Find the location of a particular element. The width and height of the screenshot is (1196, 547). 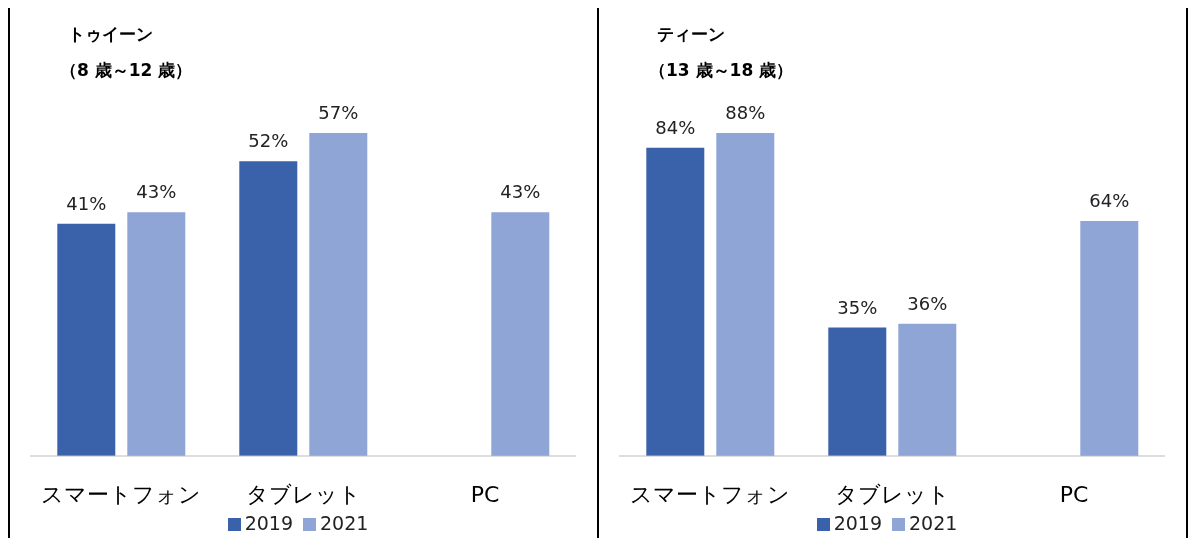

data-label: 36% is located at coordinates (927, 303).